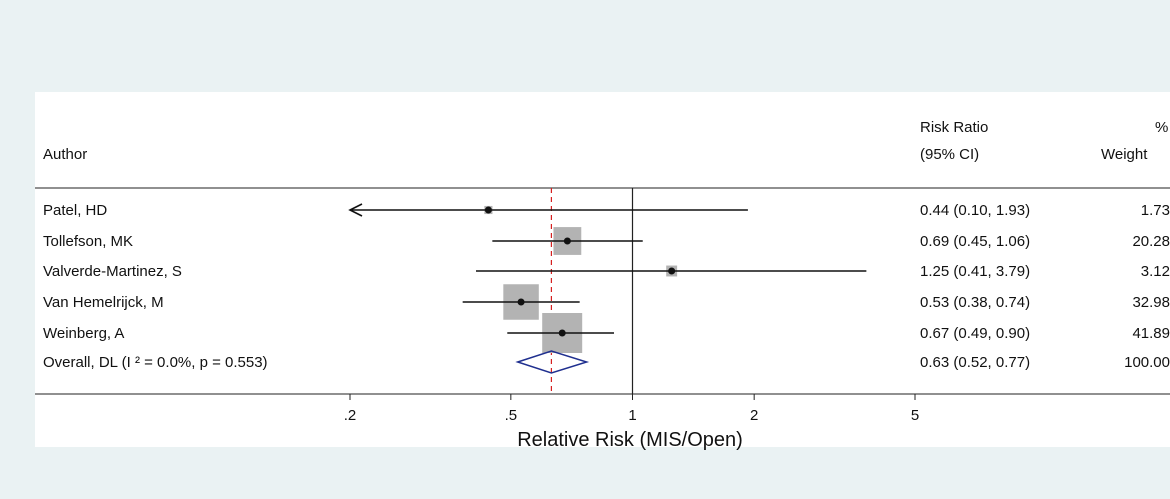 This screenshot has height=499, width=1170. I want to click on truncation-arrow, so click(355, 210).